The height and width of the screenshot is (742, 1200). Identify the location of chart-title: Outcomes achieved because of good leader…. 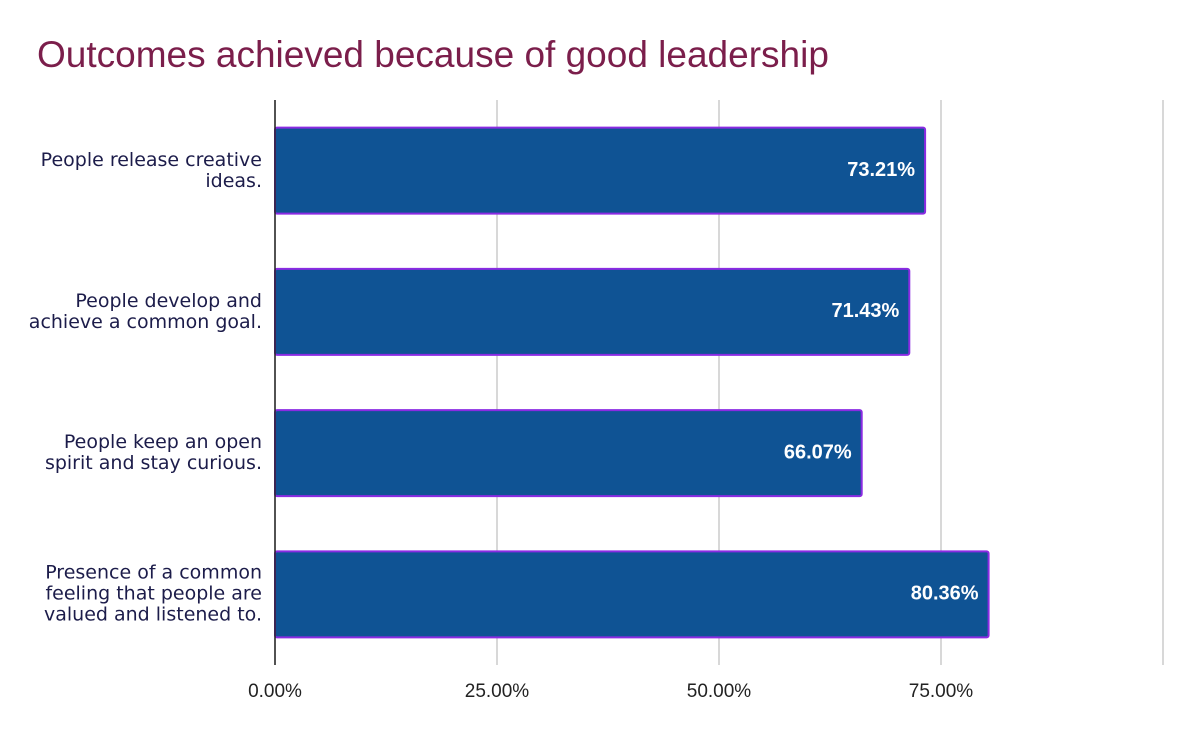
(433, 54).